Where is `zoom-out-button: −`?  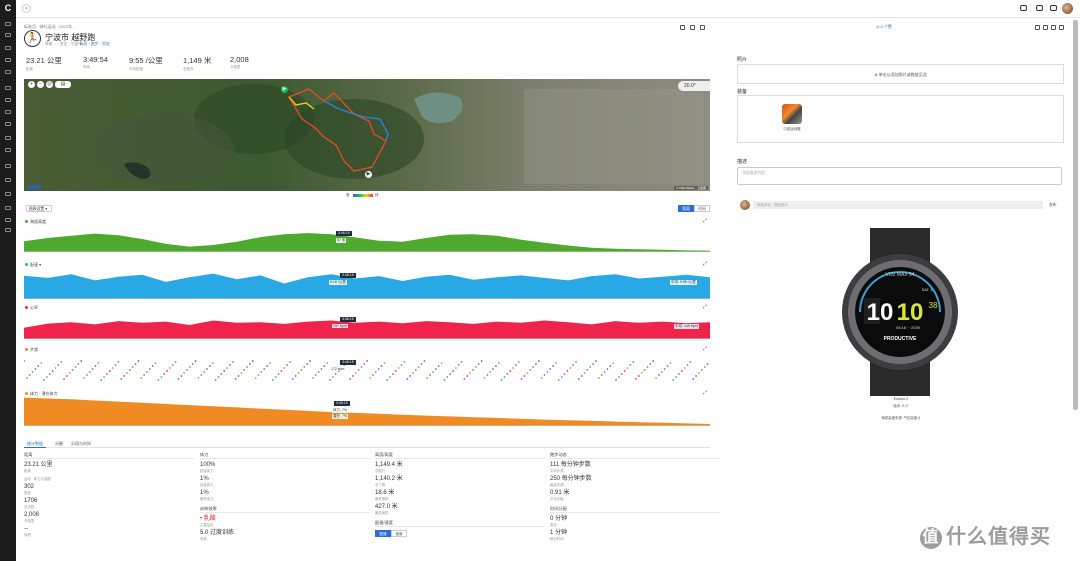 zoom-out-button: − is located at coordinates (40, 84).